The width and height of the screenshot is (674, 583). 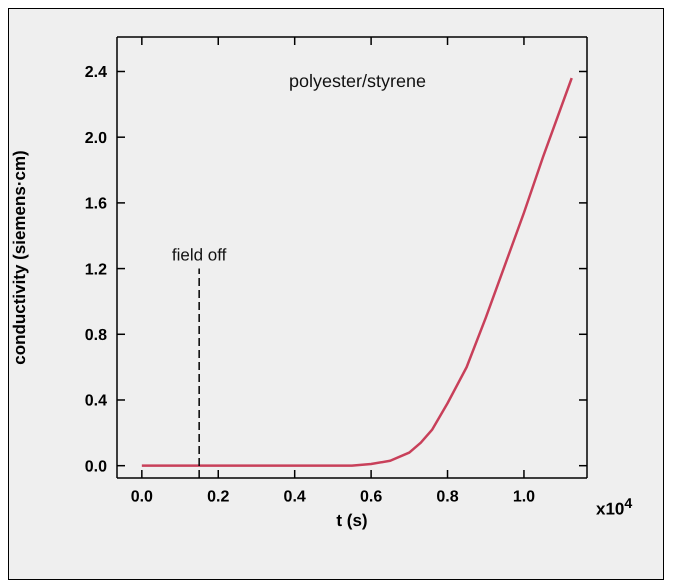 What do you see at coordinates (371, 497) in the screenshot?
I see `x-tick-label: 0.6` at bounding box center [371, 497].